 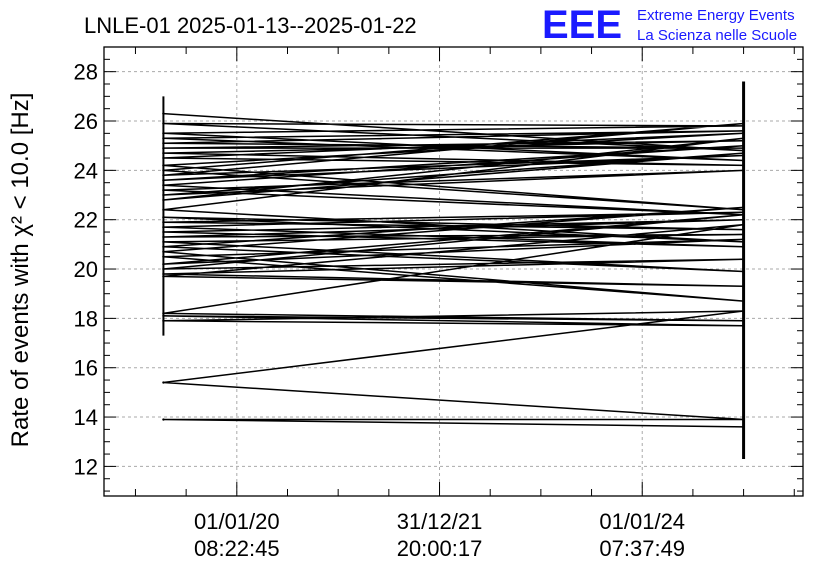 I want to click on x-tick-label-time: 20:00:17, so click(x=440, y=548).